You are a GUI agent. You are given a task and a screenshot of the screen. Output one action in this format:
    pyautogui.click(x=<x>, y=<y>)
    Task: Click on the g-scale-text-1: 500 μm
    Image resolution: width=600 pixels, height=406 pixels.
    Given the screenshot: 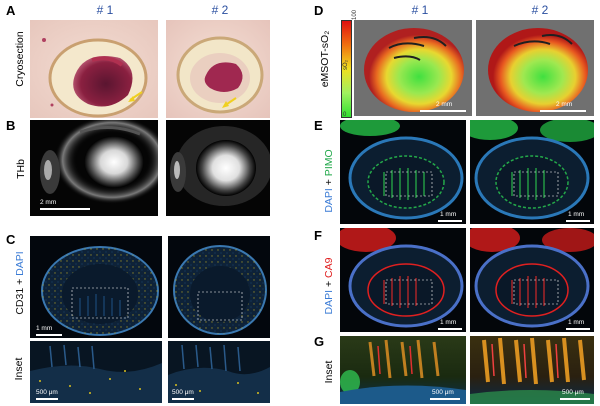 What is the action you would take?
    pyautogui.click(x=443, y=392)
    